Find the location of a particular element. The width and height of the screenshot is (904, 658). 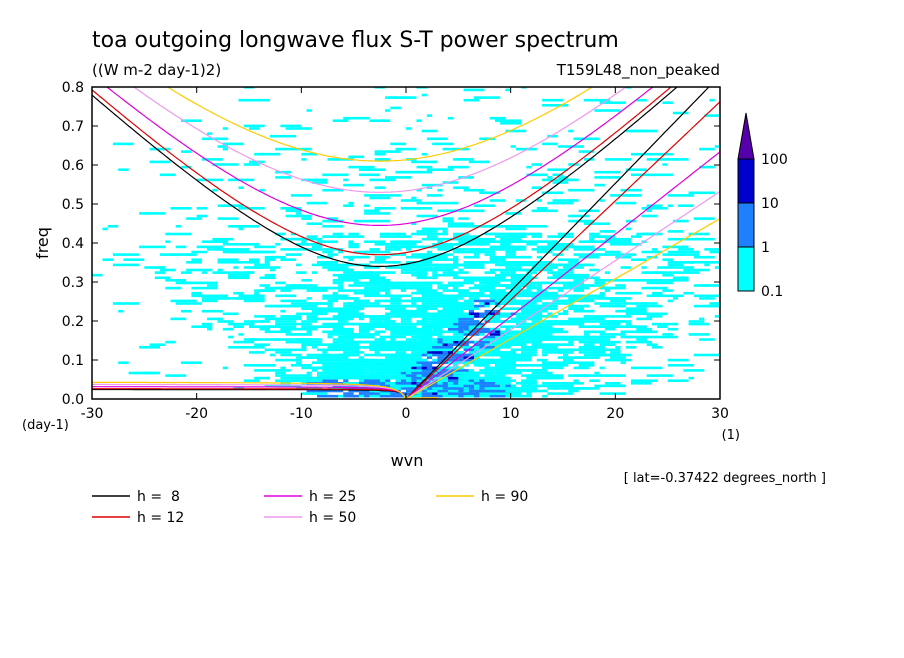

dispersion-curve is located at coordinates (379, 140).